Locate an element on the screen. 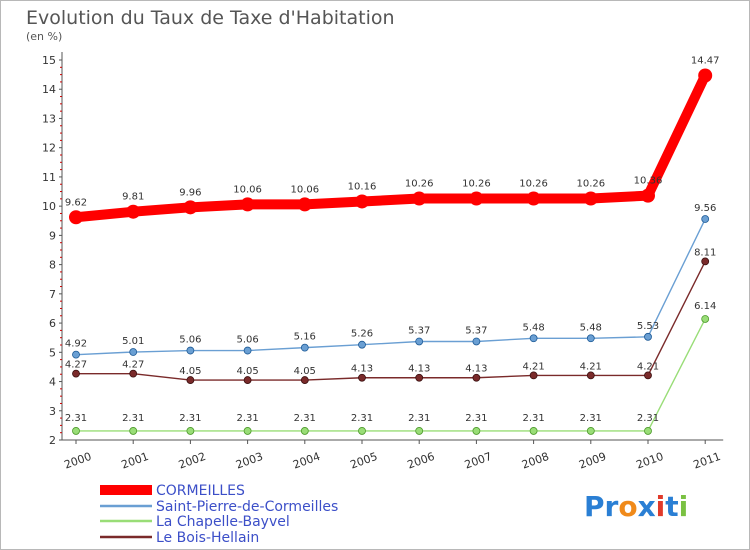 Image resolution: width=750 pixels, height=550 pixels. y-tick-label: 8 is located at coordinates (52, 265).